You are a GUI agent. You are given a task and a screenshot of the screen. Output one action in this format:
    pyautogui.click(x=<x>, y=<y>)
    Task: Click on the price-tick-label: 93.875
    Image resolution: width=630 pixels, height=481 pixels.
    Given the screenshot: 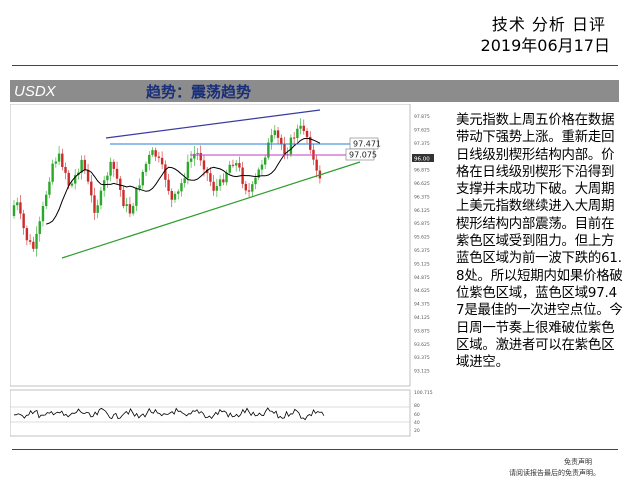 What is the action you would take?
    pyautogui.click(x=422, y=331)
    